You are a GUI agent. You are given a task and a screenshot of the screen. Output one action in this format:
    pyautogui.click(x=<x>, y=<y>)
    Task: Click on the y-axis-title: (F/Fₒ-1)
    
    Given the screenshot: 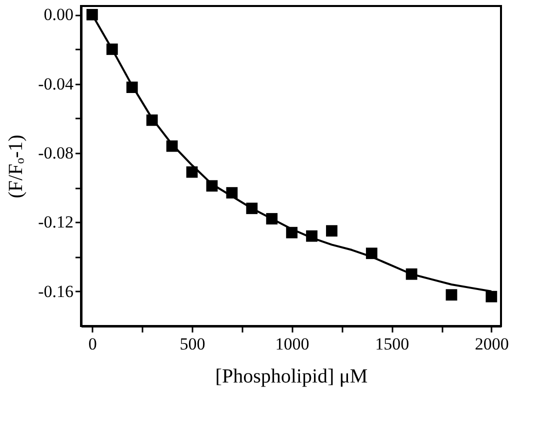 What is the action you would take?
    pyautogui.click(x=16, y=166)
    